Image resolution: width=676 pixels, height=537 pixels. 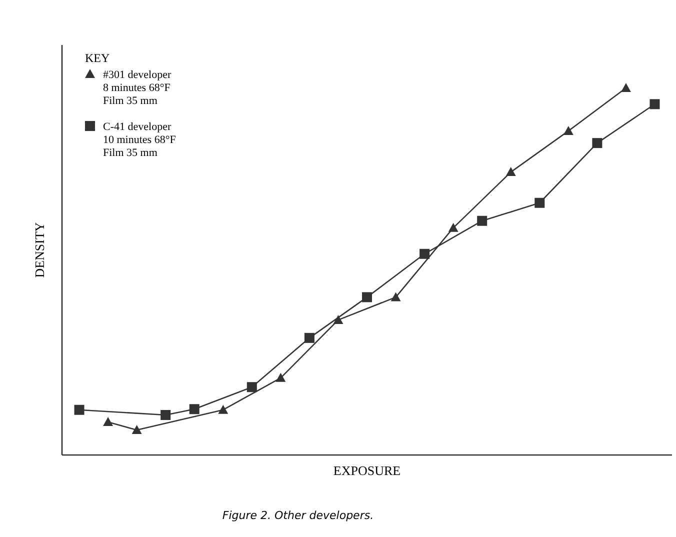 What do you see at coordinates (39, 250) in the screenshot?
I see `y-axis-title: DENSITY` at bounding box center [39, 250].